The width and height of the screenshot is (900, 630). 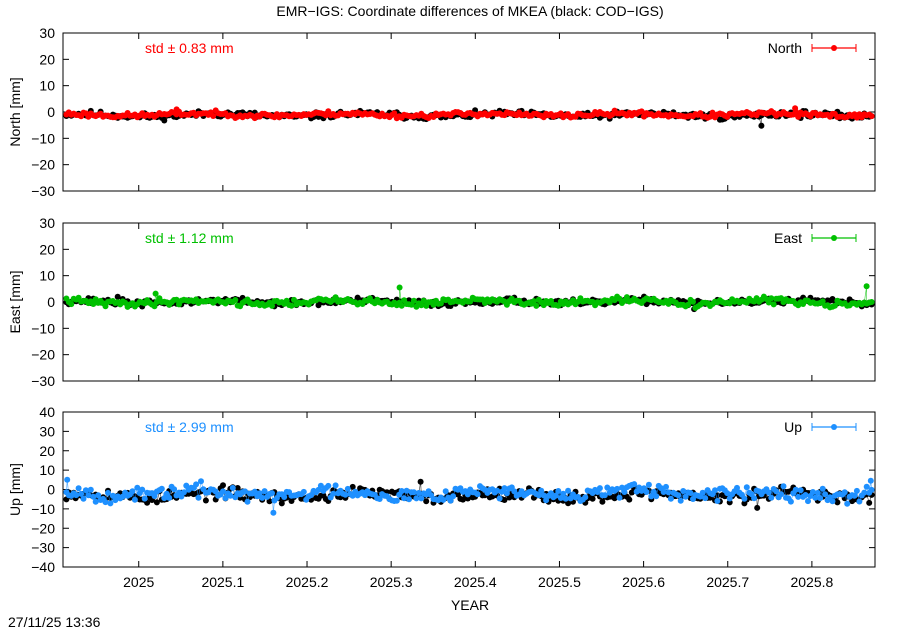 What do you see at coordinates (47, 412) in the screenshot?
I see `y-tick-label: 40` at bounding box center [47, 412].